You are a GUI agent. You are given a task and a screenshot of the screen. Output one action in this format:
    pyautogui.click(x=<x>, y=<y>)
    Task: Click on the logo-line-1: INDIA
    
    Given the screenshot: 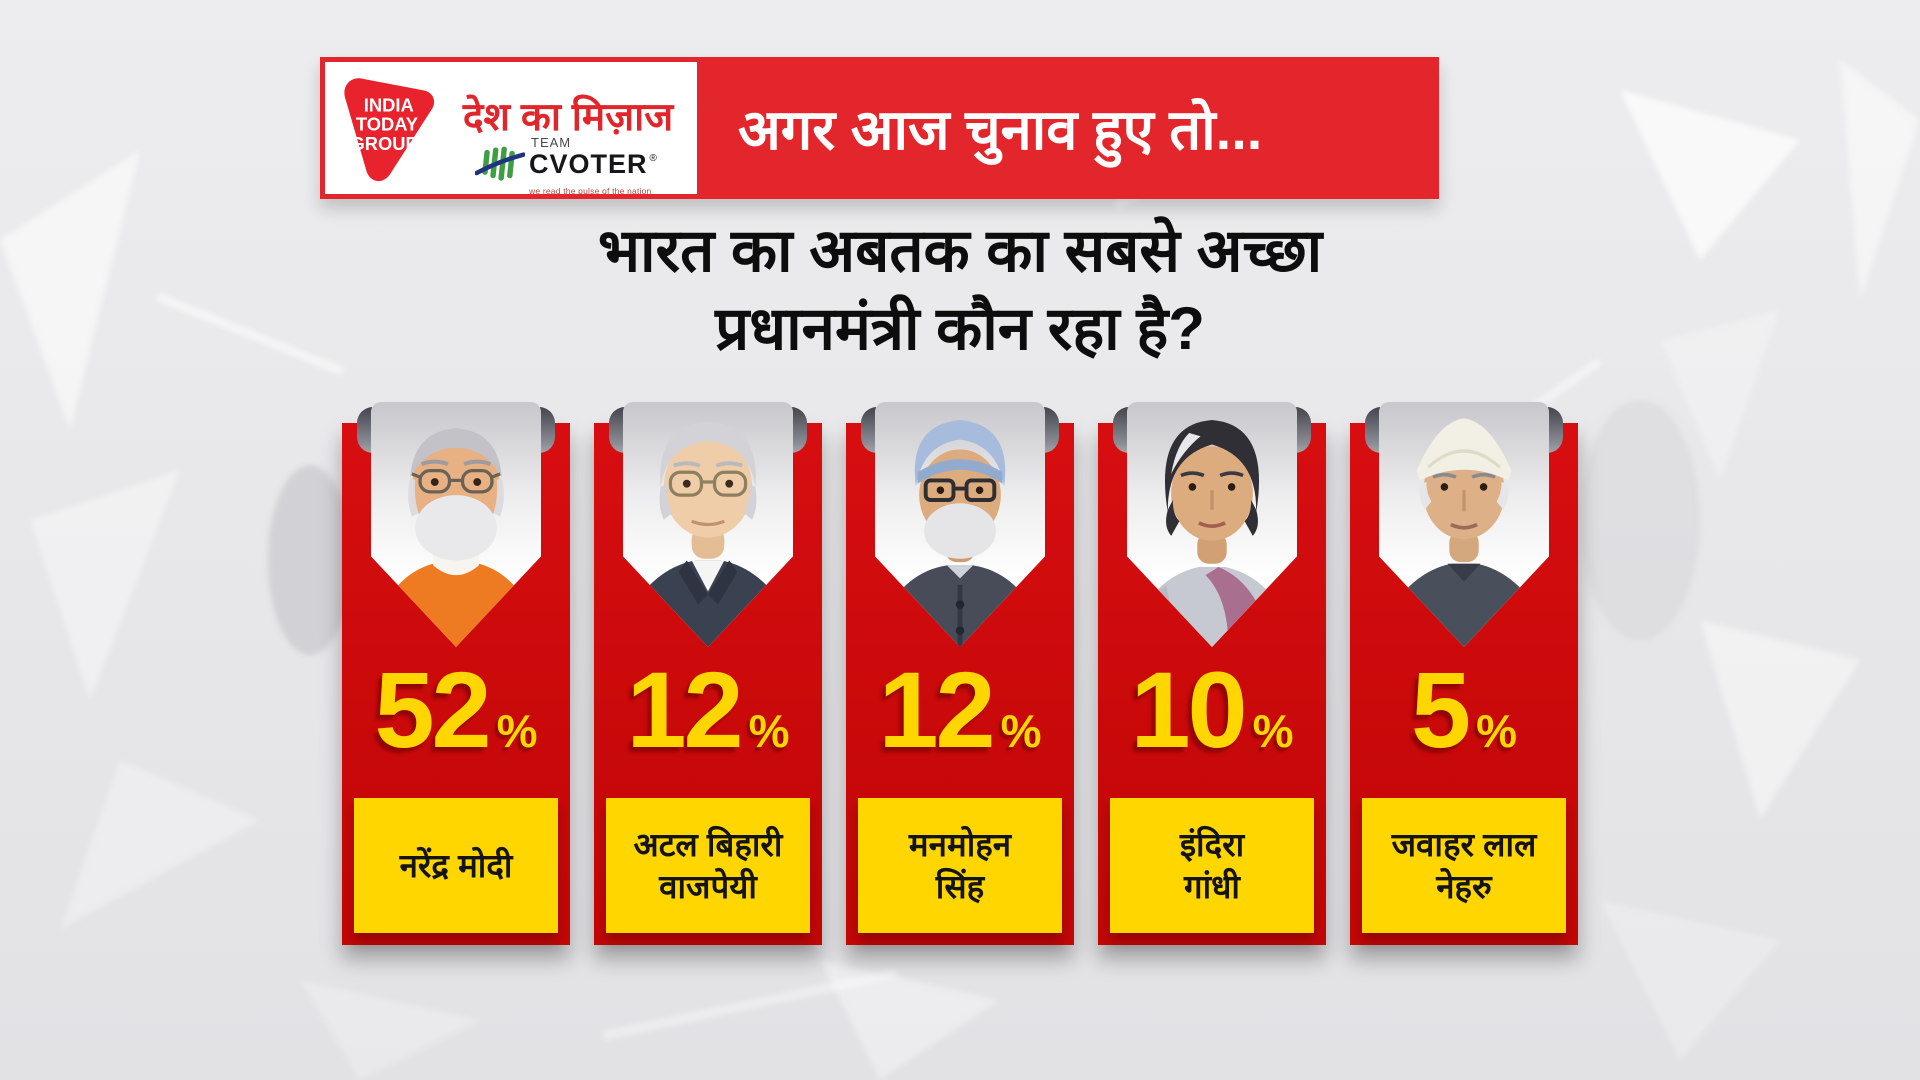 What is the action you would take?
    pyautogui.click(x=389, y=105)
    